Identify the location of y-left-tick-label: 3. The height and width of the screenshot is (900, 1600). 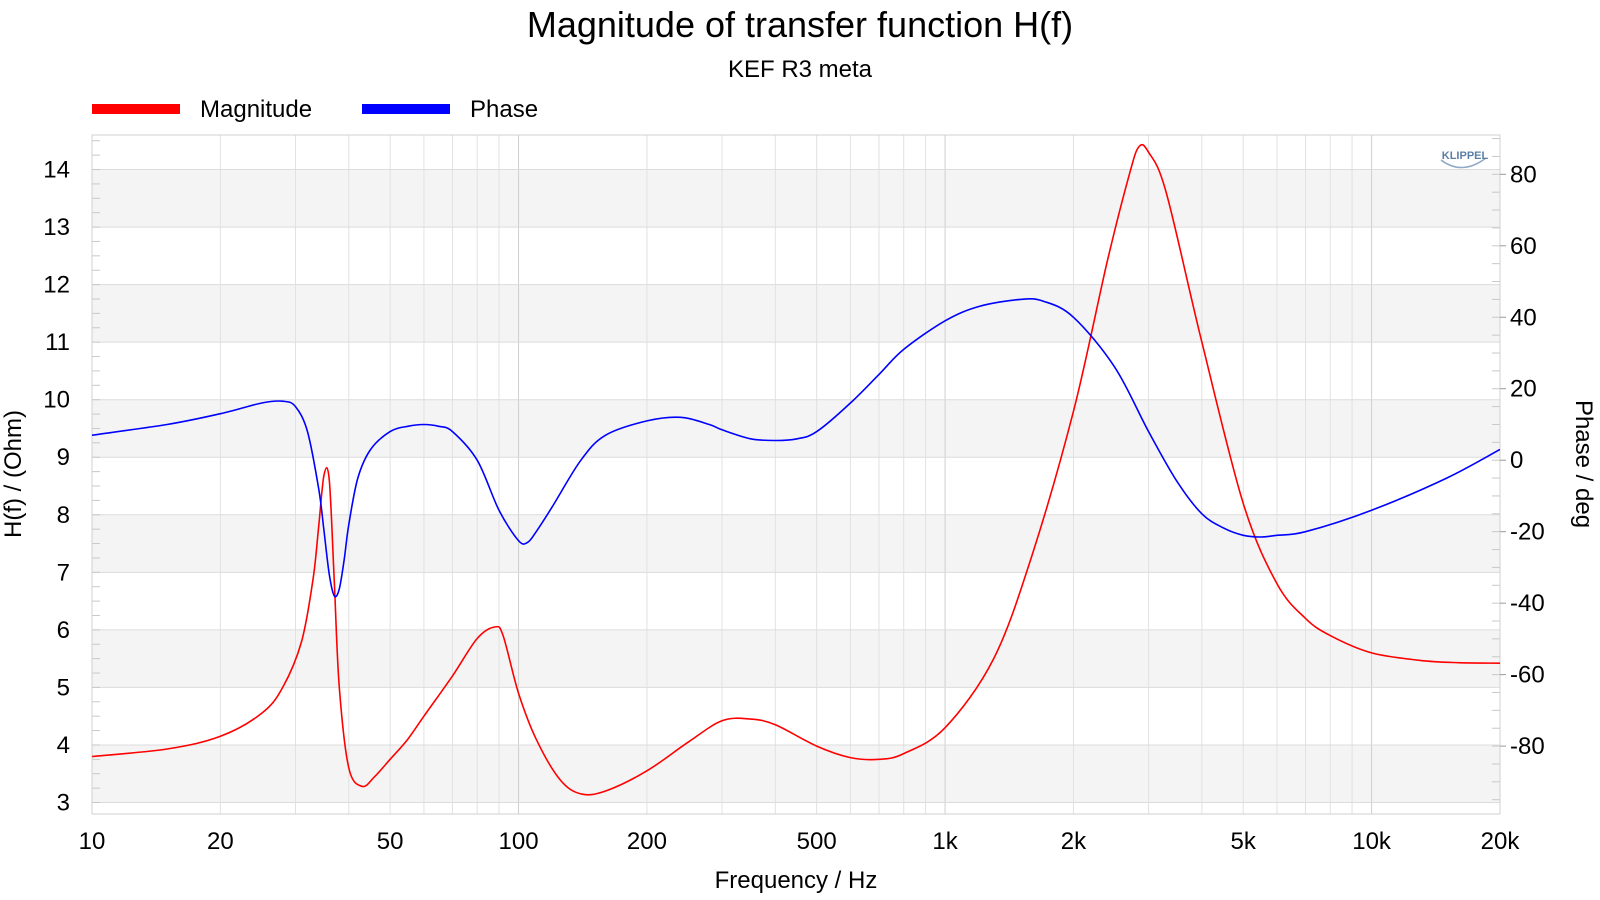
(63, 802).